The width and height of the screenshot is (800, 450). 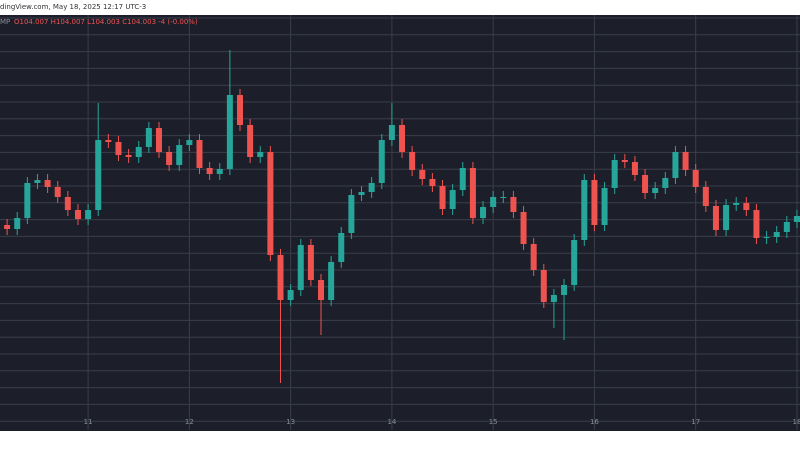 I want to click on x-tick-label: 12, so click(x=189, y=422).